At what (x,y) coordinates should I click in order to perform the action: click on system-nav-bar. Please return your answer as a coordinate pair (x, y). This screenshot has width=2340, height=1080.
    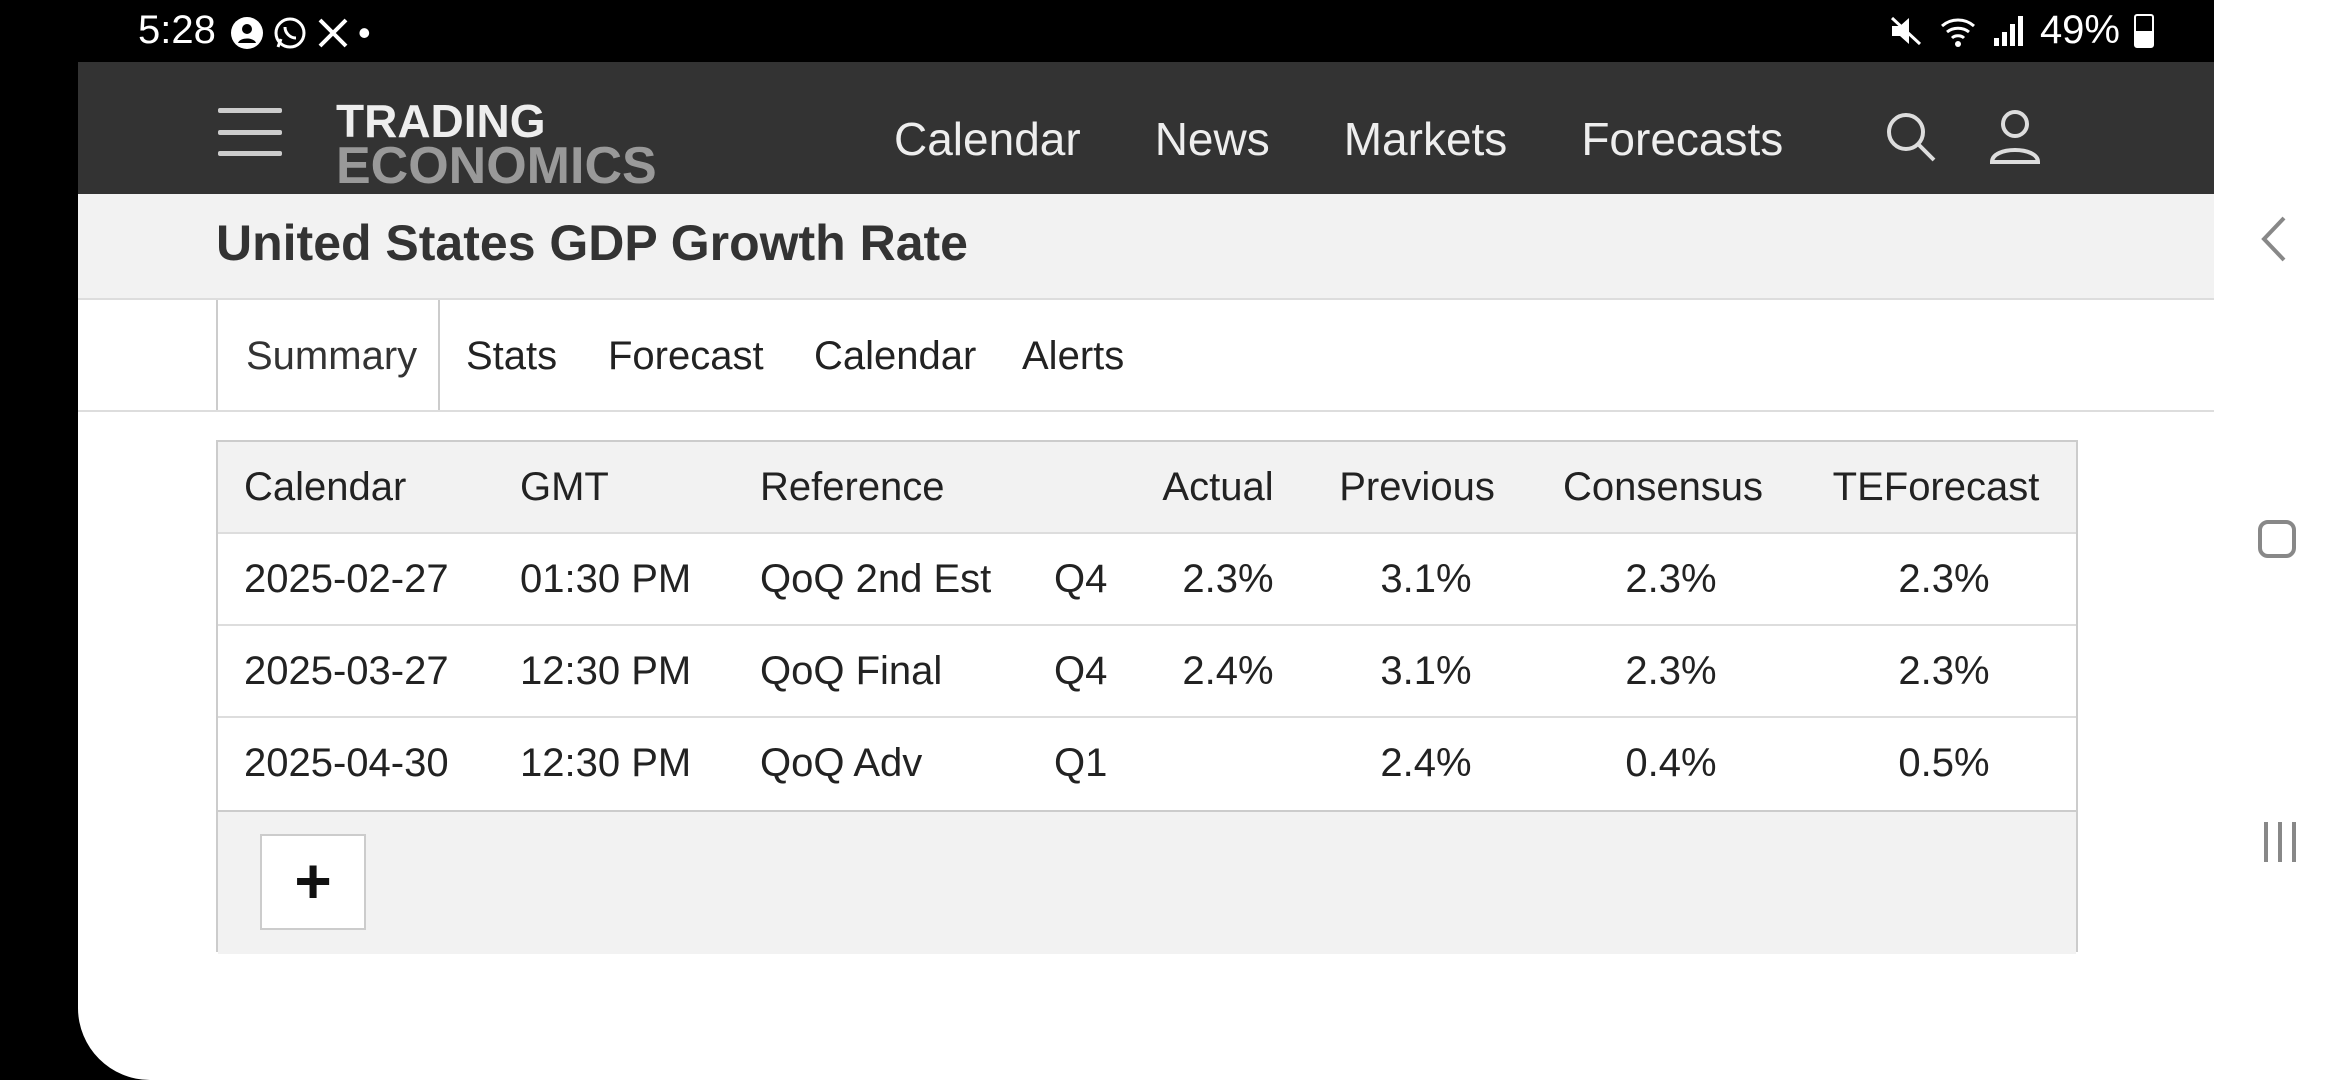
    Looking at the image, I should click on (2277, 540).